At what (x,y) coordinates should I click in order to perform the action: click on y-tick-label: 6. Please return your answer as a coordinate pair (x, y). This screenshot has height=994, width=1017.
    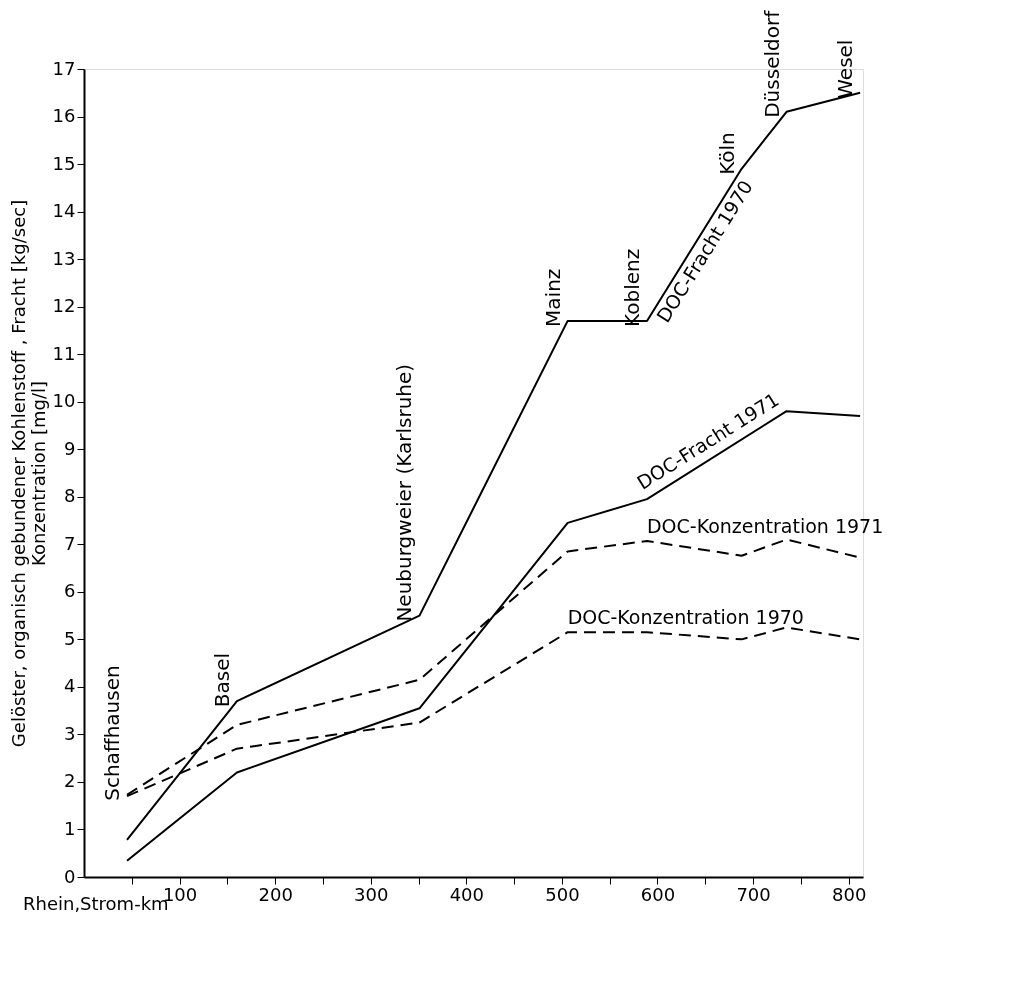
    Looking at the image, I should click on (70, 591).